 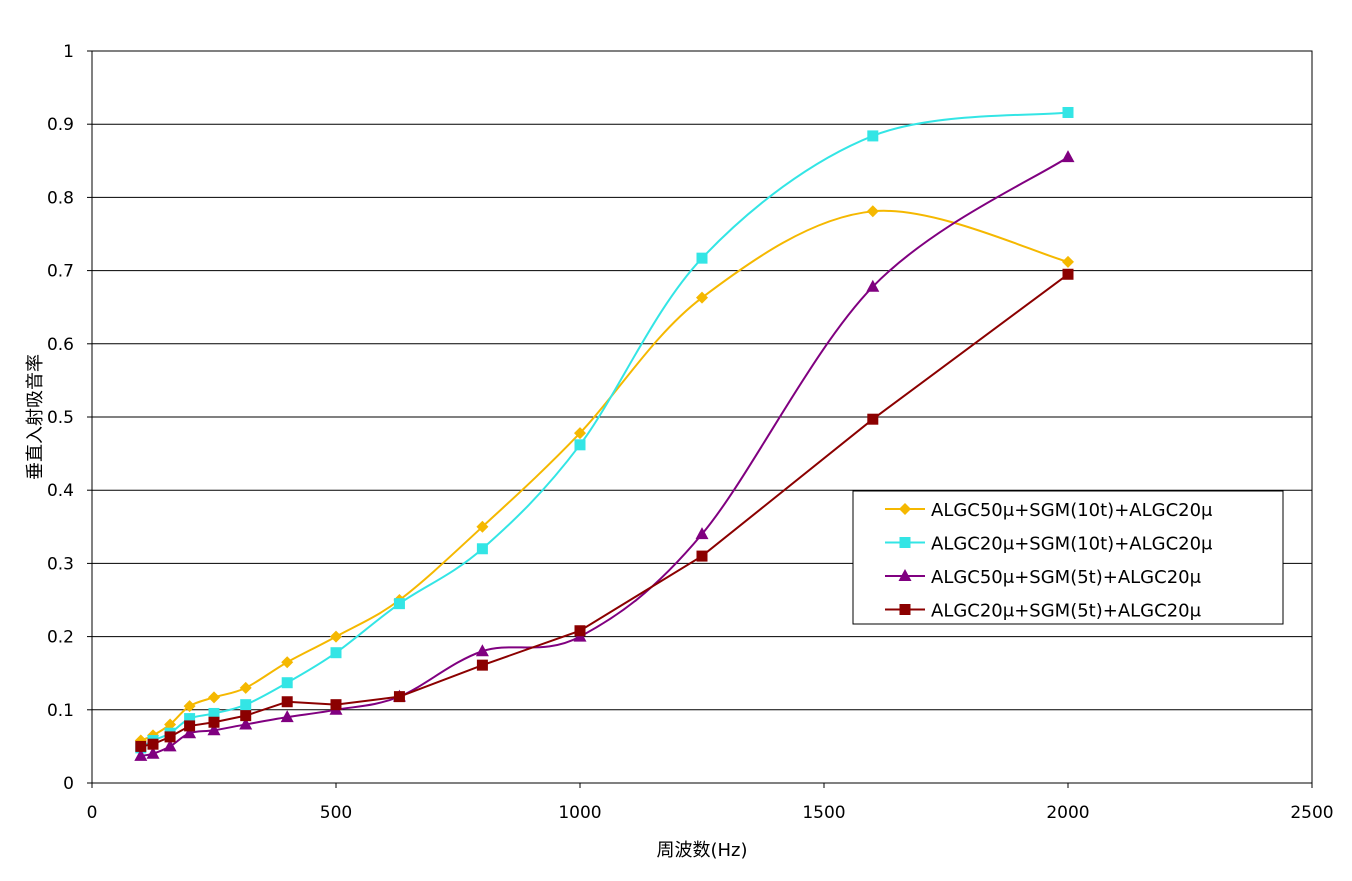 What do you see at coordinates (1066, 577) in the screenshot?
I see `legend-label: ALGC50μ+SGM(5t)+ALGC20μ` at bounding box center [1066, 577].